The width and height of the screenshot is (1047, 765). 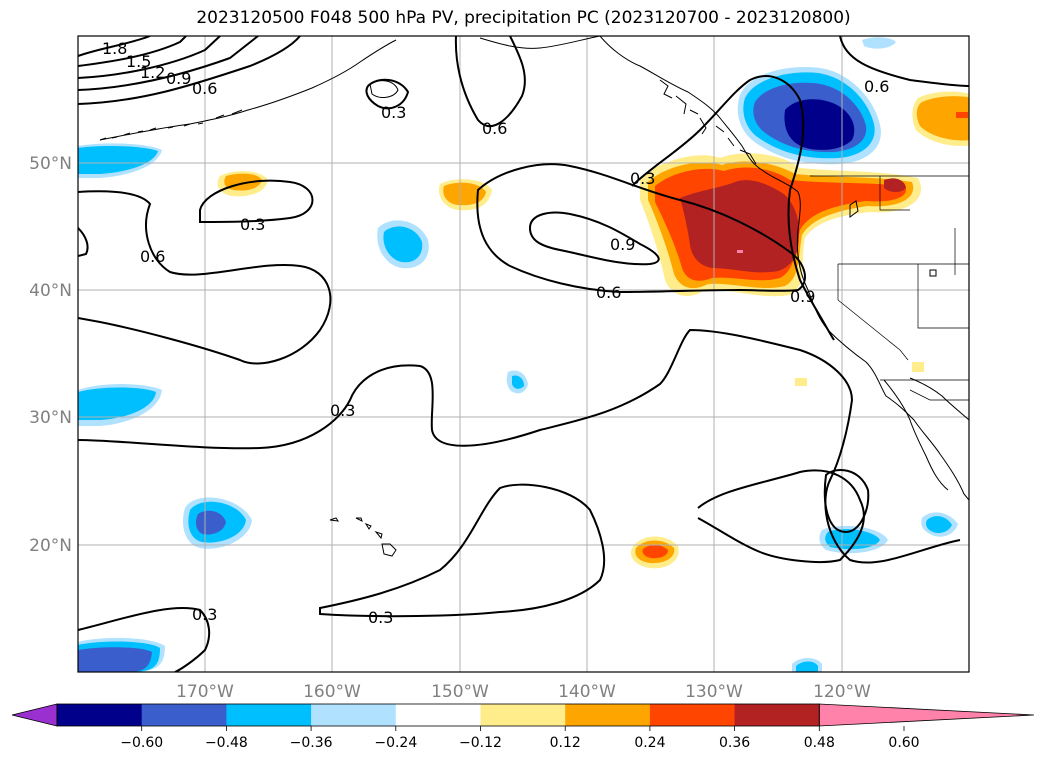 I want to click on pv-contour-1.2, so click(x=149, y=57).